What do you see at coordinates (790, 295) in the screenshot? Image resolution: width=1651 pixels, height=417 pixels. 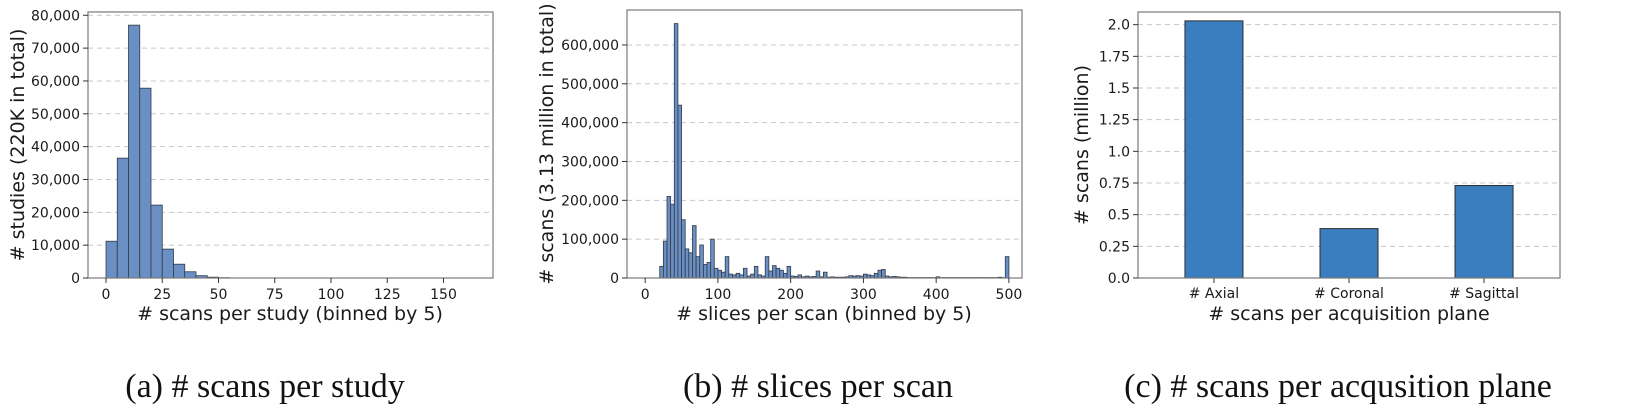 I see `x-tick-label: 200` at bounding box center [790, 295].